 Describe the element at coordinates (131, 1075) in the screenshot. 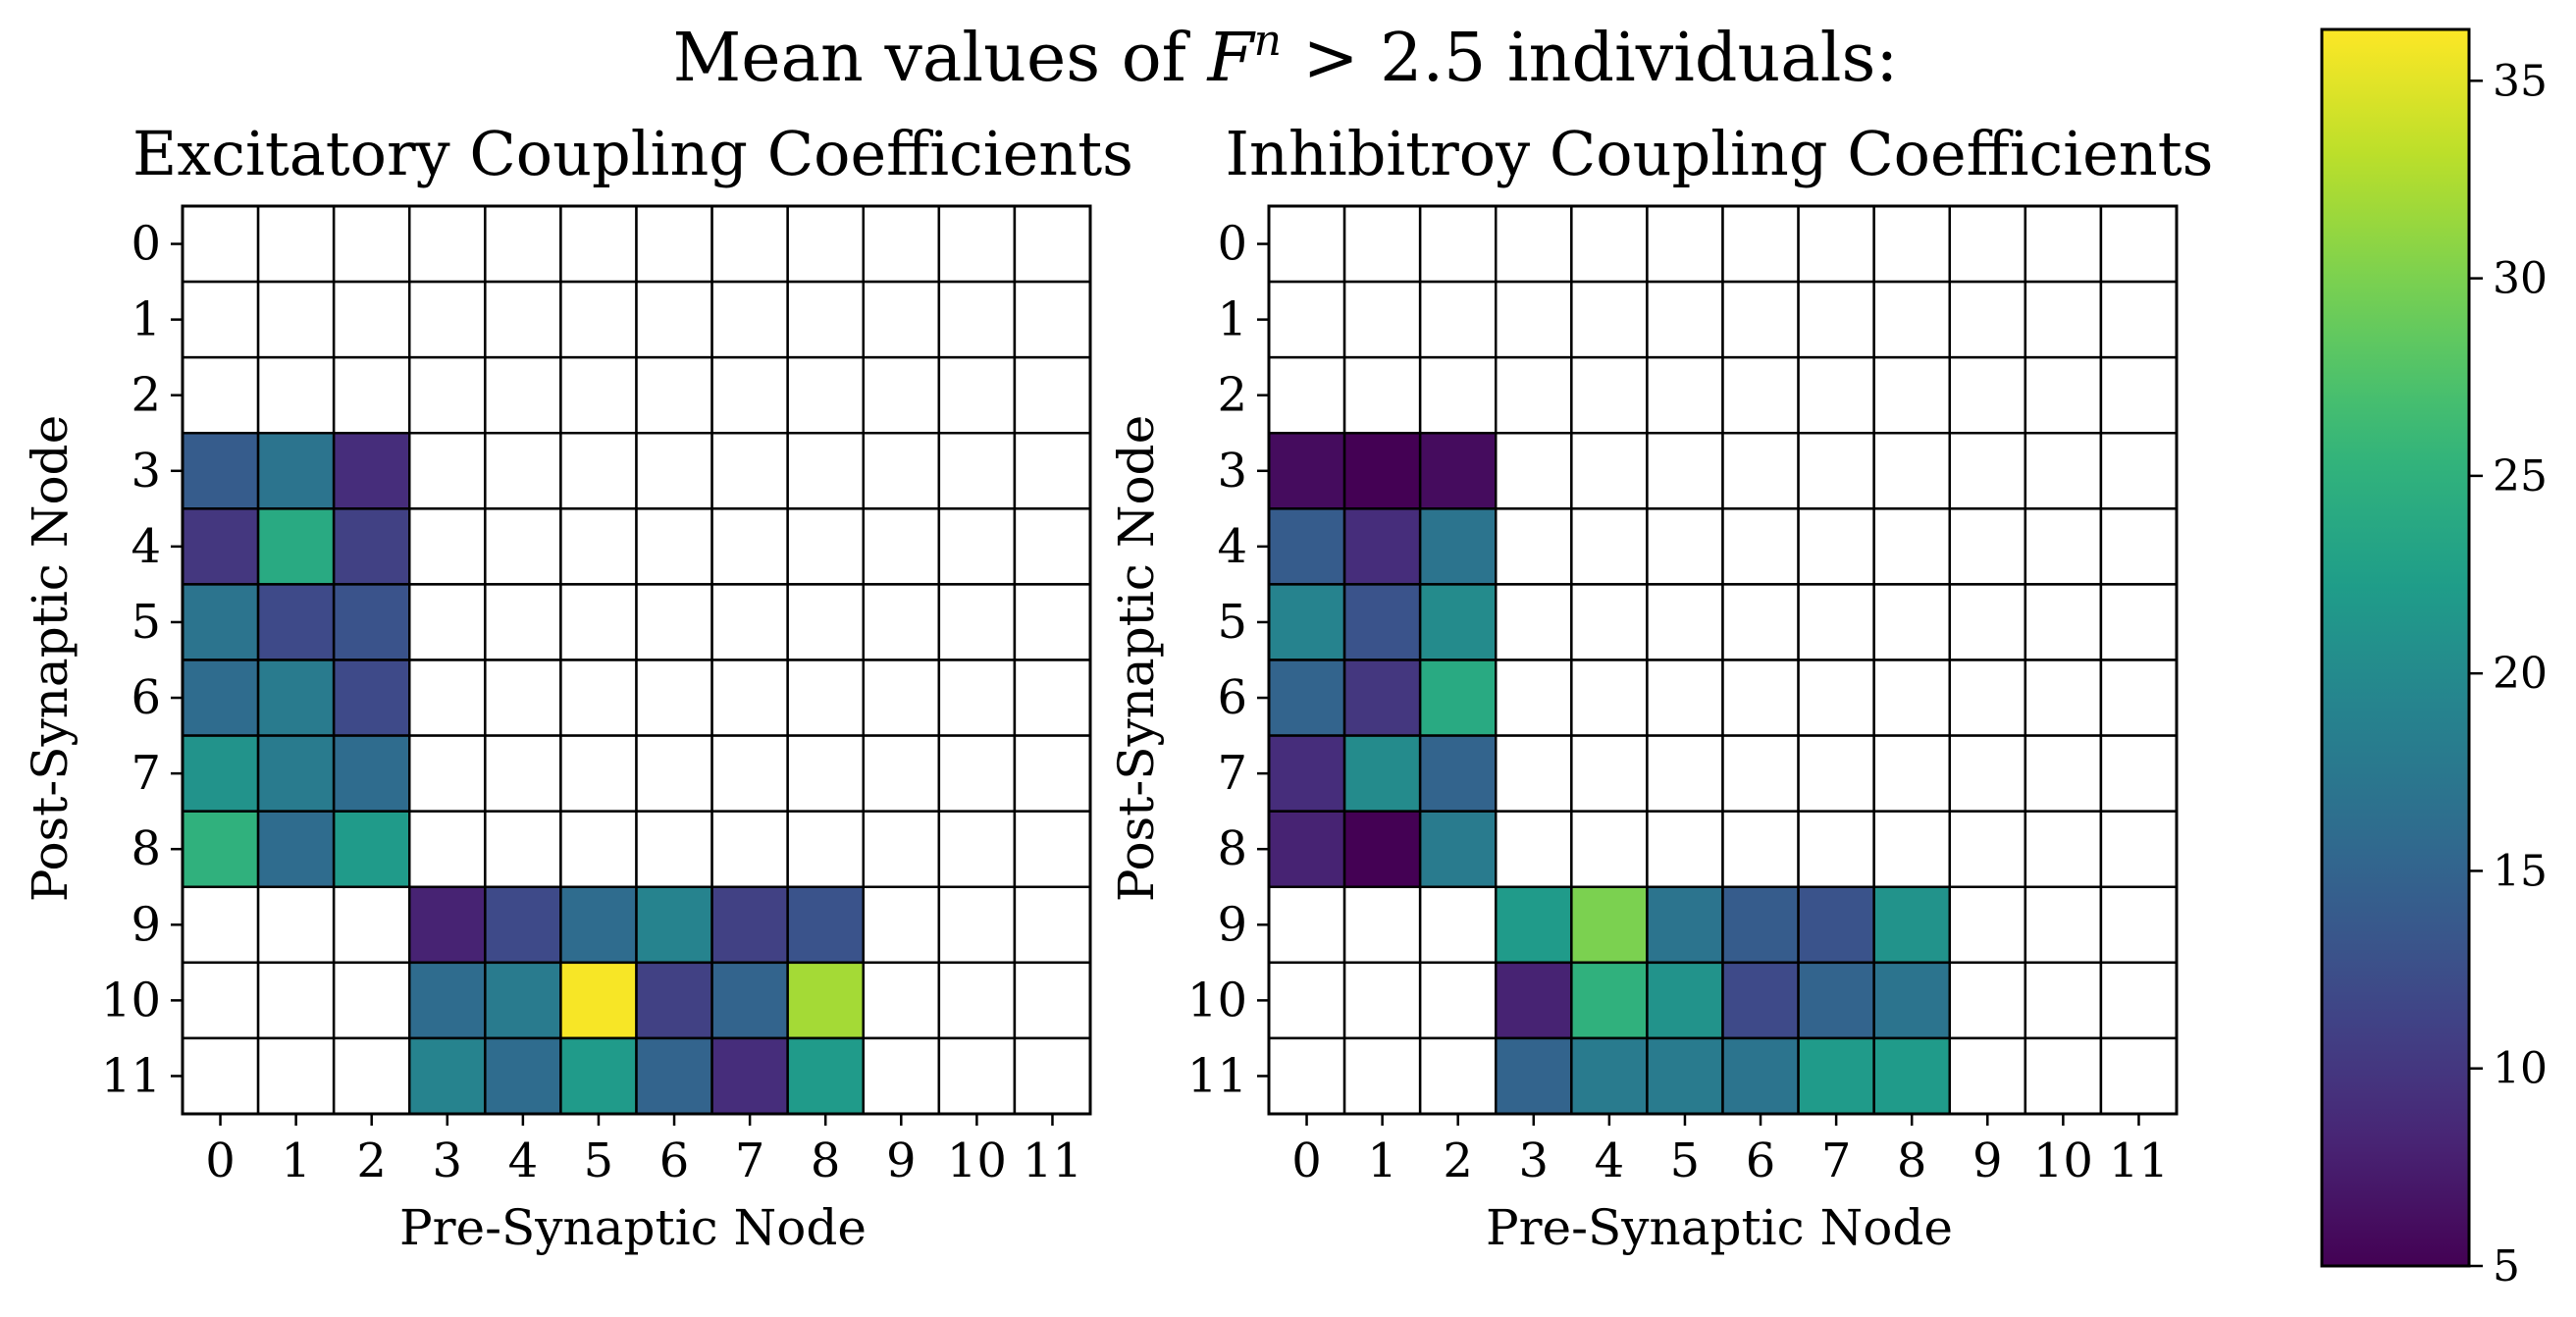

I see `excitatory-y-tick-label-11: 11` at that location.